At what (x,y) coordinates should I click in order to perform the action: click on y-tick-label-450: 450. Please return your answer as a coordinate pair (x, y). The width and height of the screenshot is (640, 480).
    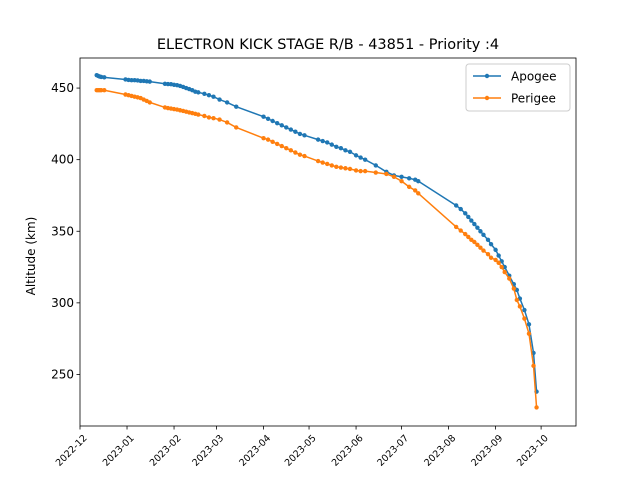
    Looking at the image, I should click on (62, 88).